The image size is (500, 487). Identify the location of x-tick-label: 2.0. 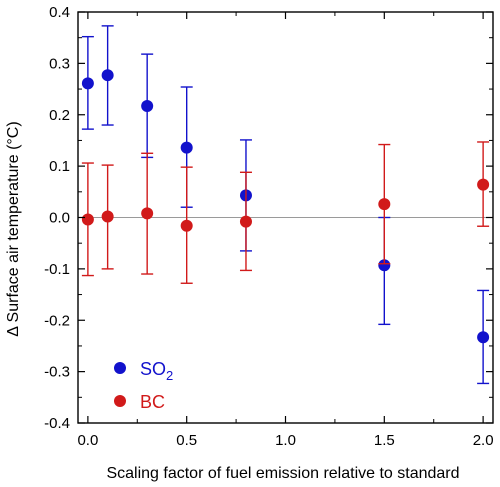
(483, 440).